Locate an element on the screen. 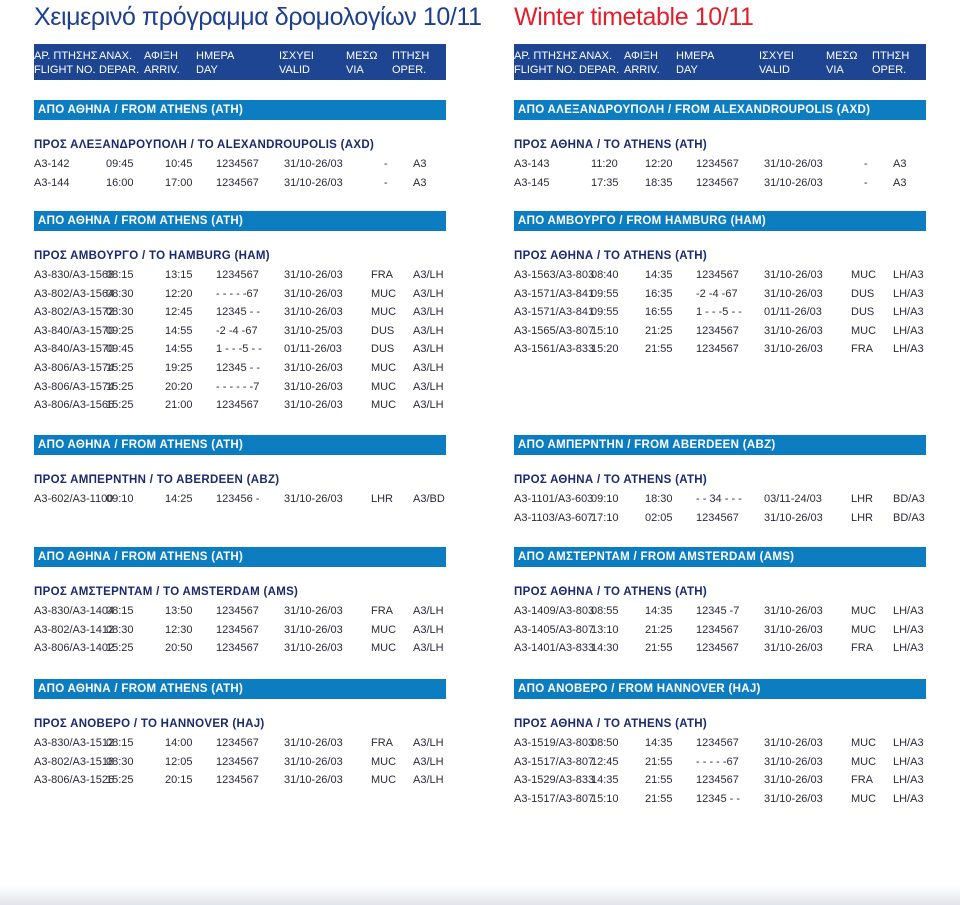 This screenshot has height=905, width=960. arrival-time: 20:20 is located at coordinates (179, 386).